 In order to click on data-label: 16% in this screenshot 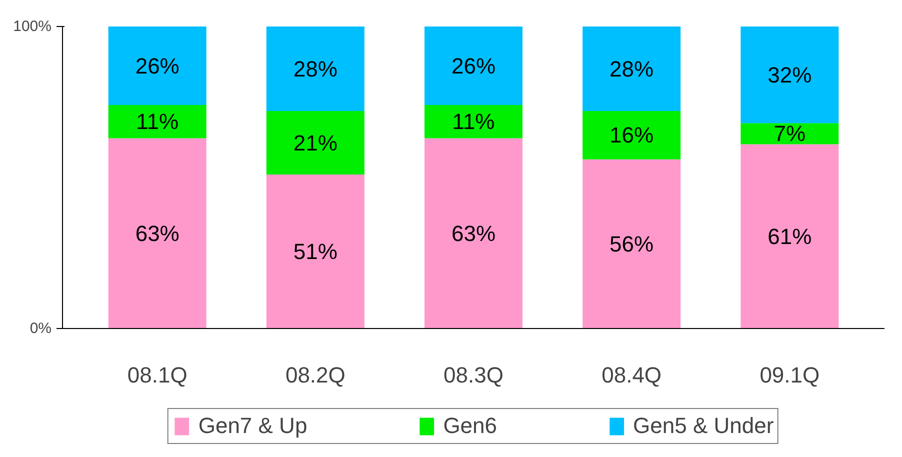, I will do `click(632, 135)`.